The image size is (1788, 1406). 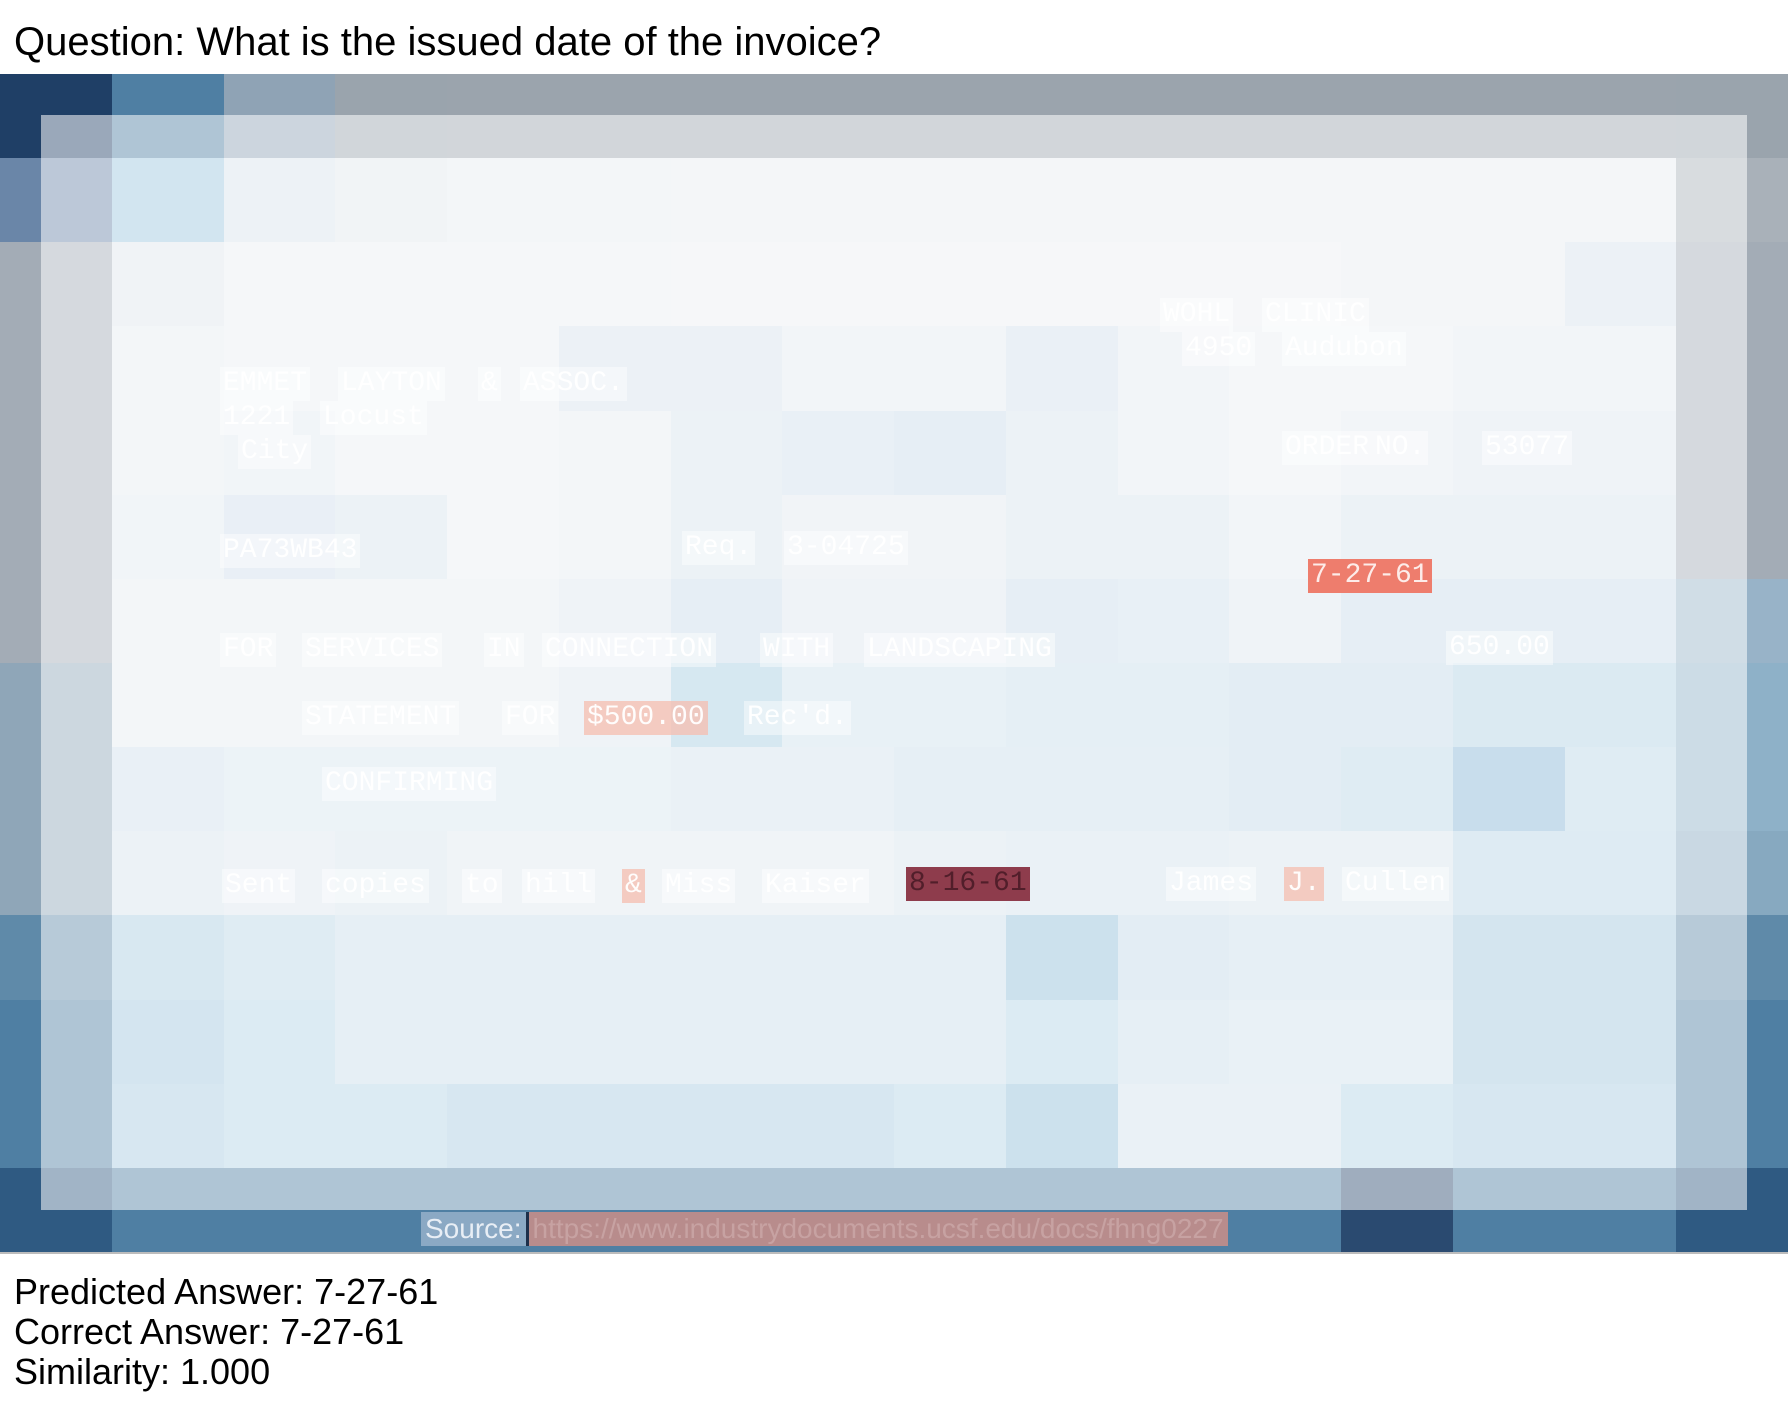 I want to click on separator-line, so click(x=894, y=1253).